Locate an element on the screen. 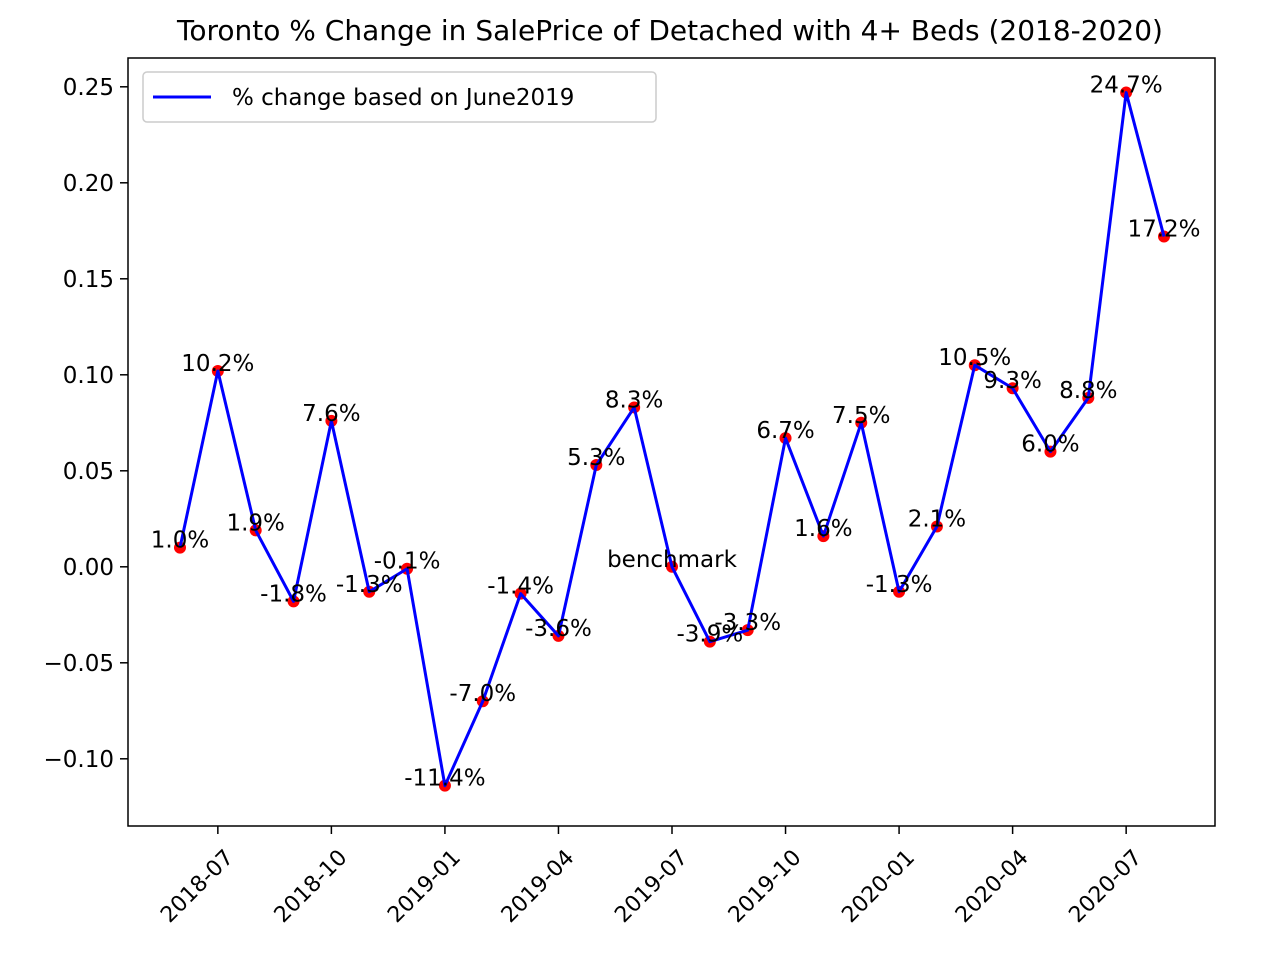  data-label: 6.0% is located at coordinates (1050, 445).